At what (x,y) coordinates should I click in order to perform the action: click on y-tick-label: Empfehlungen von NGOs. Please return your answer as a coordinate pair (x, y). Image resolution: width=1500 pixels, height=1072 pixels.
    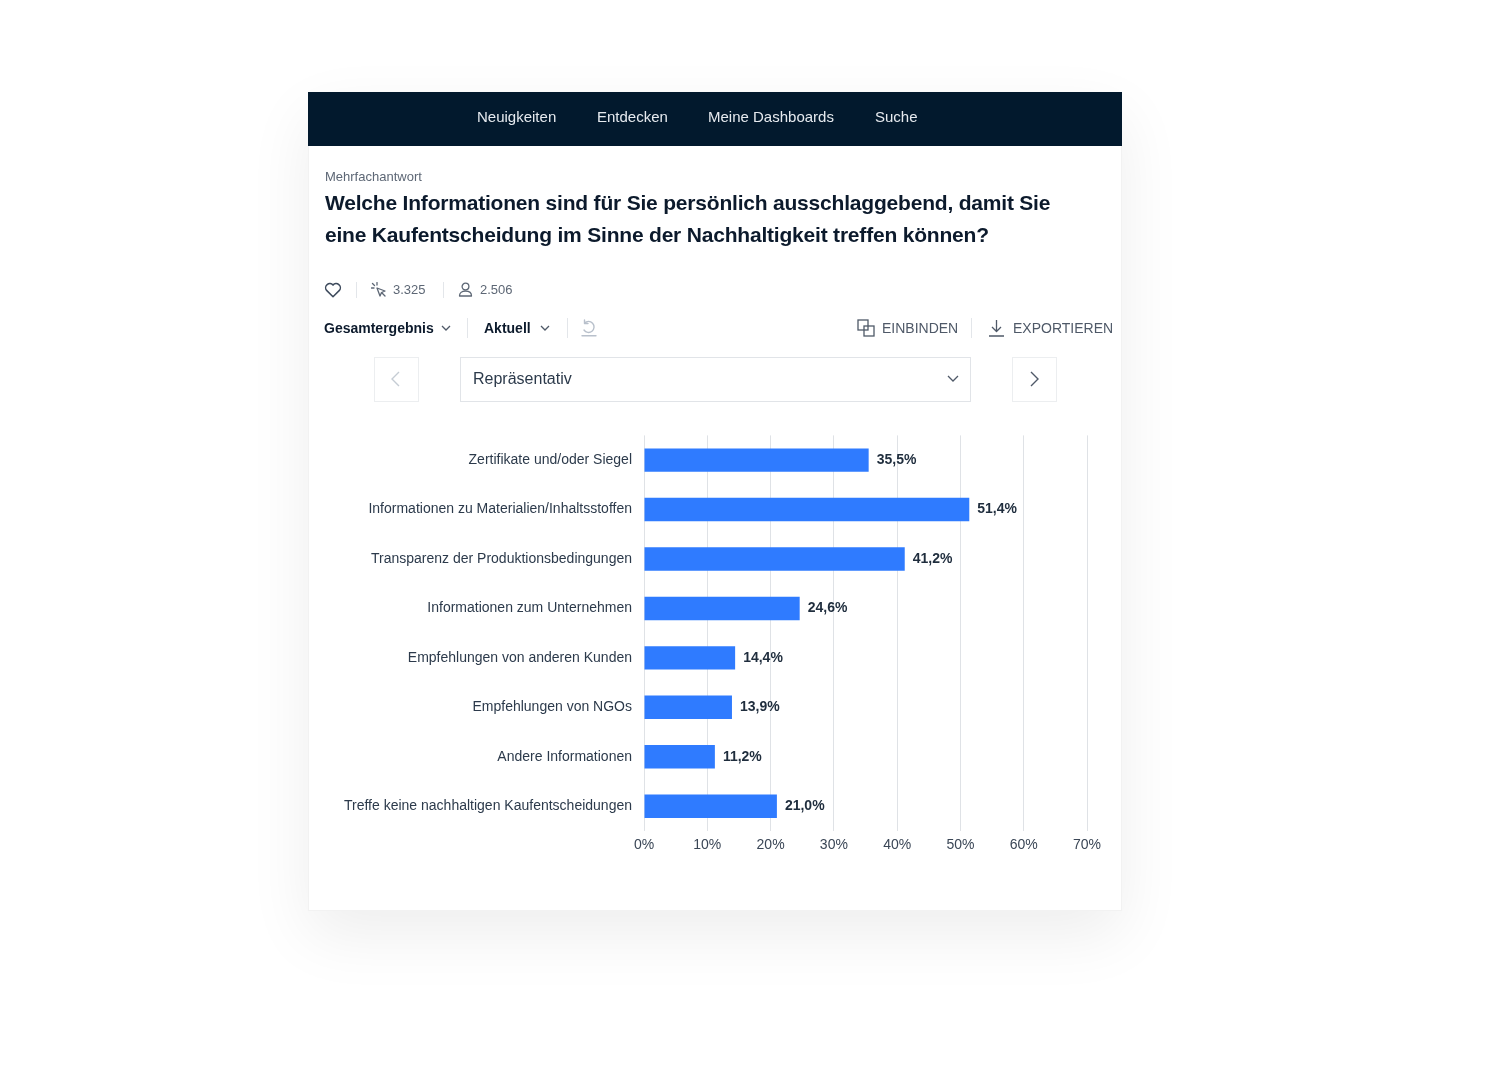
    Looking at the image, I should click on (552, 706).